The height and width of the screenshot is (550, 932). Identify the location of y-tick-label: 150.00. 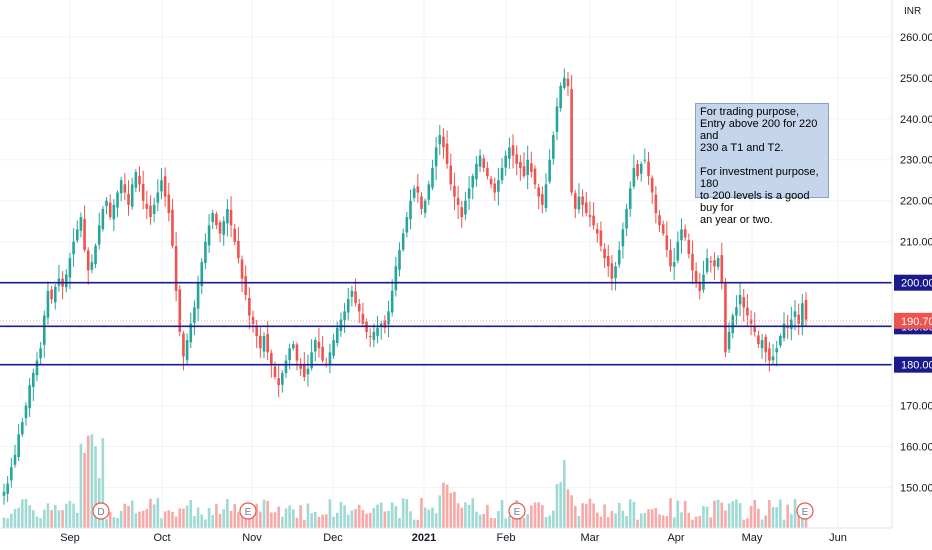
(916, 489).